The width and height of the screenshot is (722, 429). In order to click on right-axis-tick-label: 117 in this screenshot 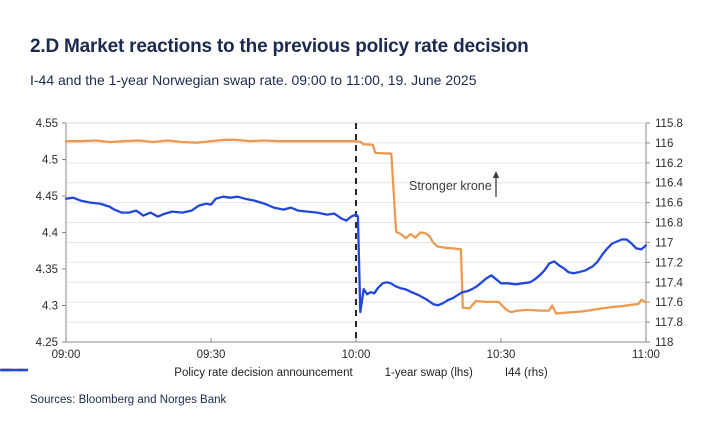, I will do `click(664, 243)`.